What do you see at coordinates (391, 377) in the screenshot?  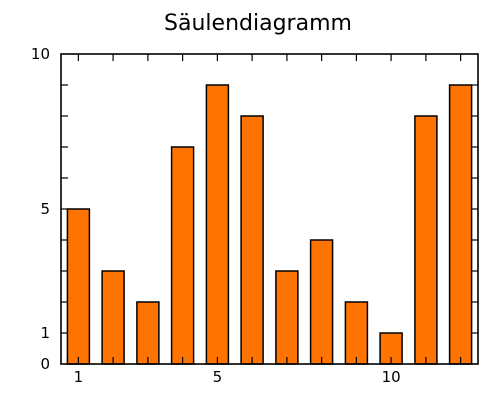 I see `x-tick-label-10: 10` at bounding box center [391, 377].